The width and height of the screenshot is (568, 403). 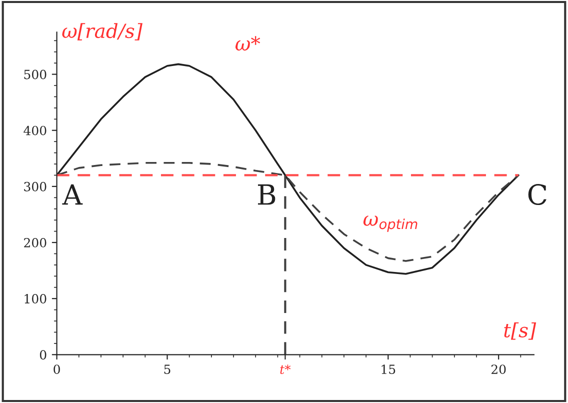 I want to click on y-tick-label: 0, so click(x=43, y=355).